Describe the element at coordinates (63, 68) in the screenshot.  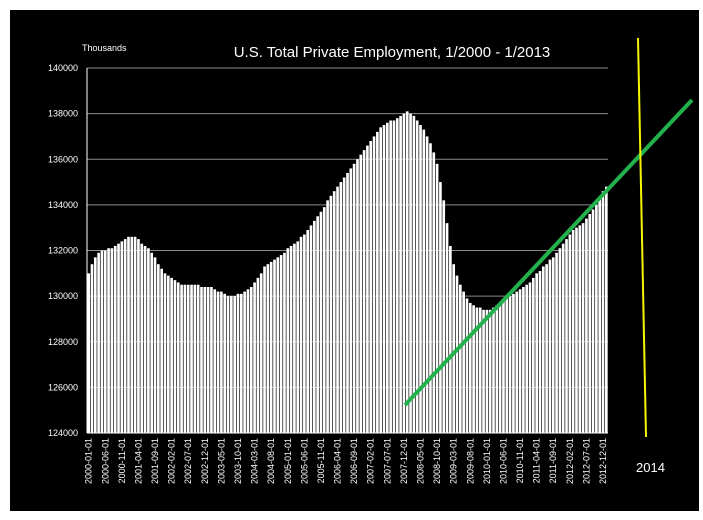
I see `y-tick-label: 140000` at that location.